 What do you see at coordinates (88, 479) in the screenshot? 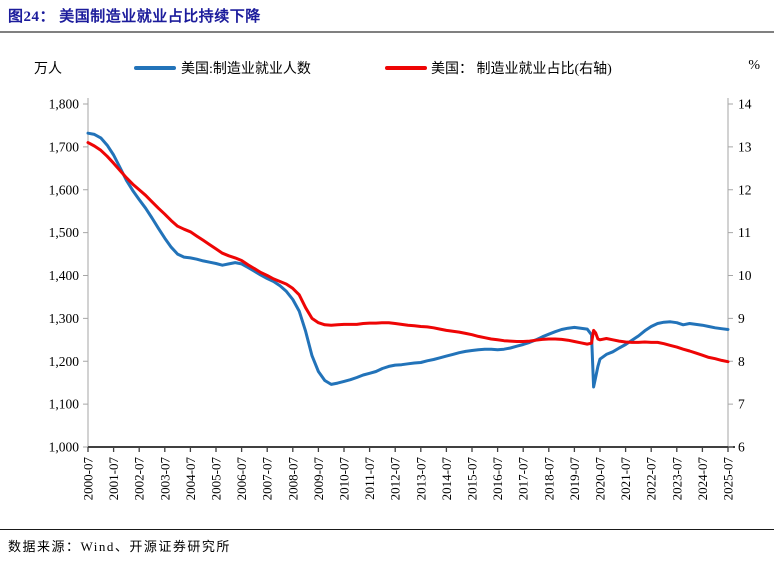
I see `x-axis-tick-label: 2000-07` at bounding box center [88, 479].